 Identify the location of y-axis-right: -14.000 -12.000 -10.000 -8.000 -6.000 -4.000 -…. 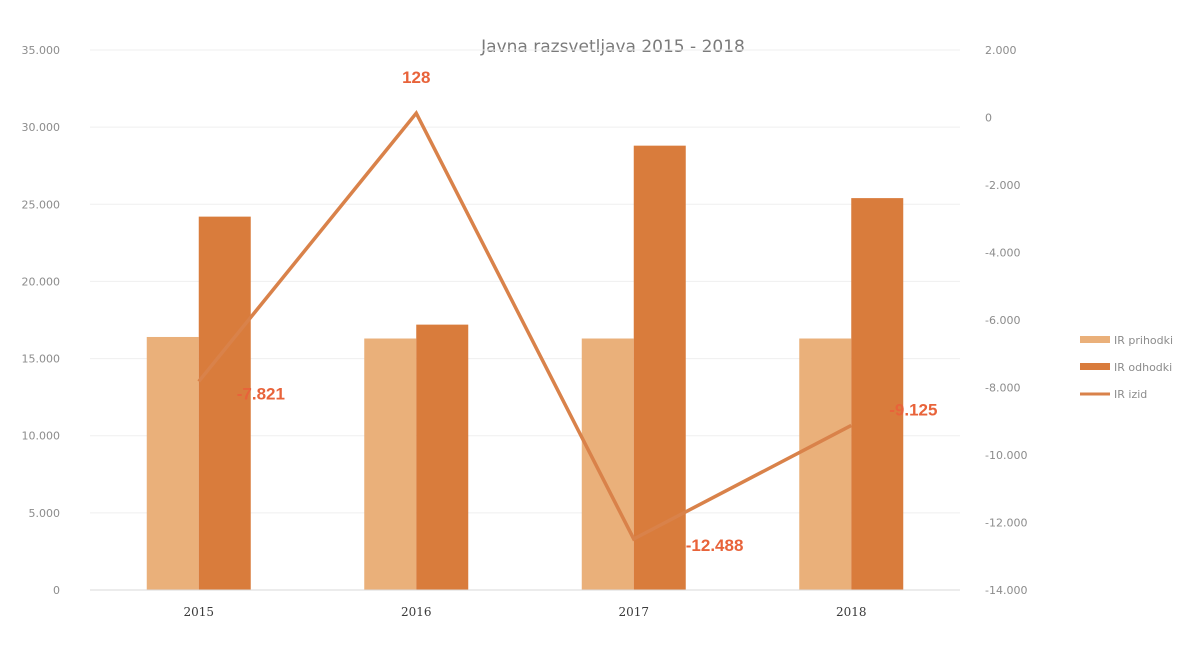
(1006, 320).